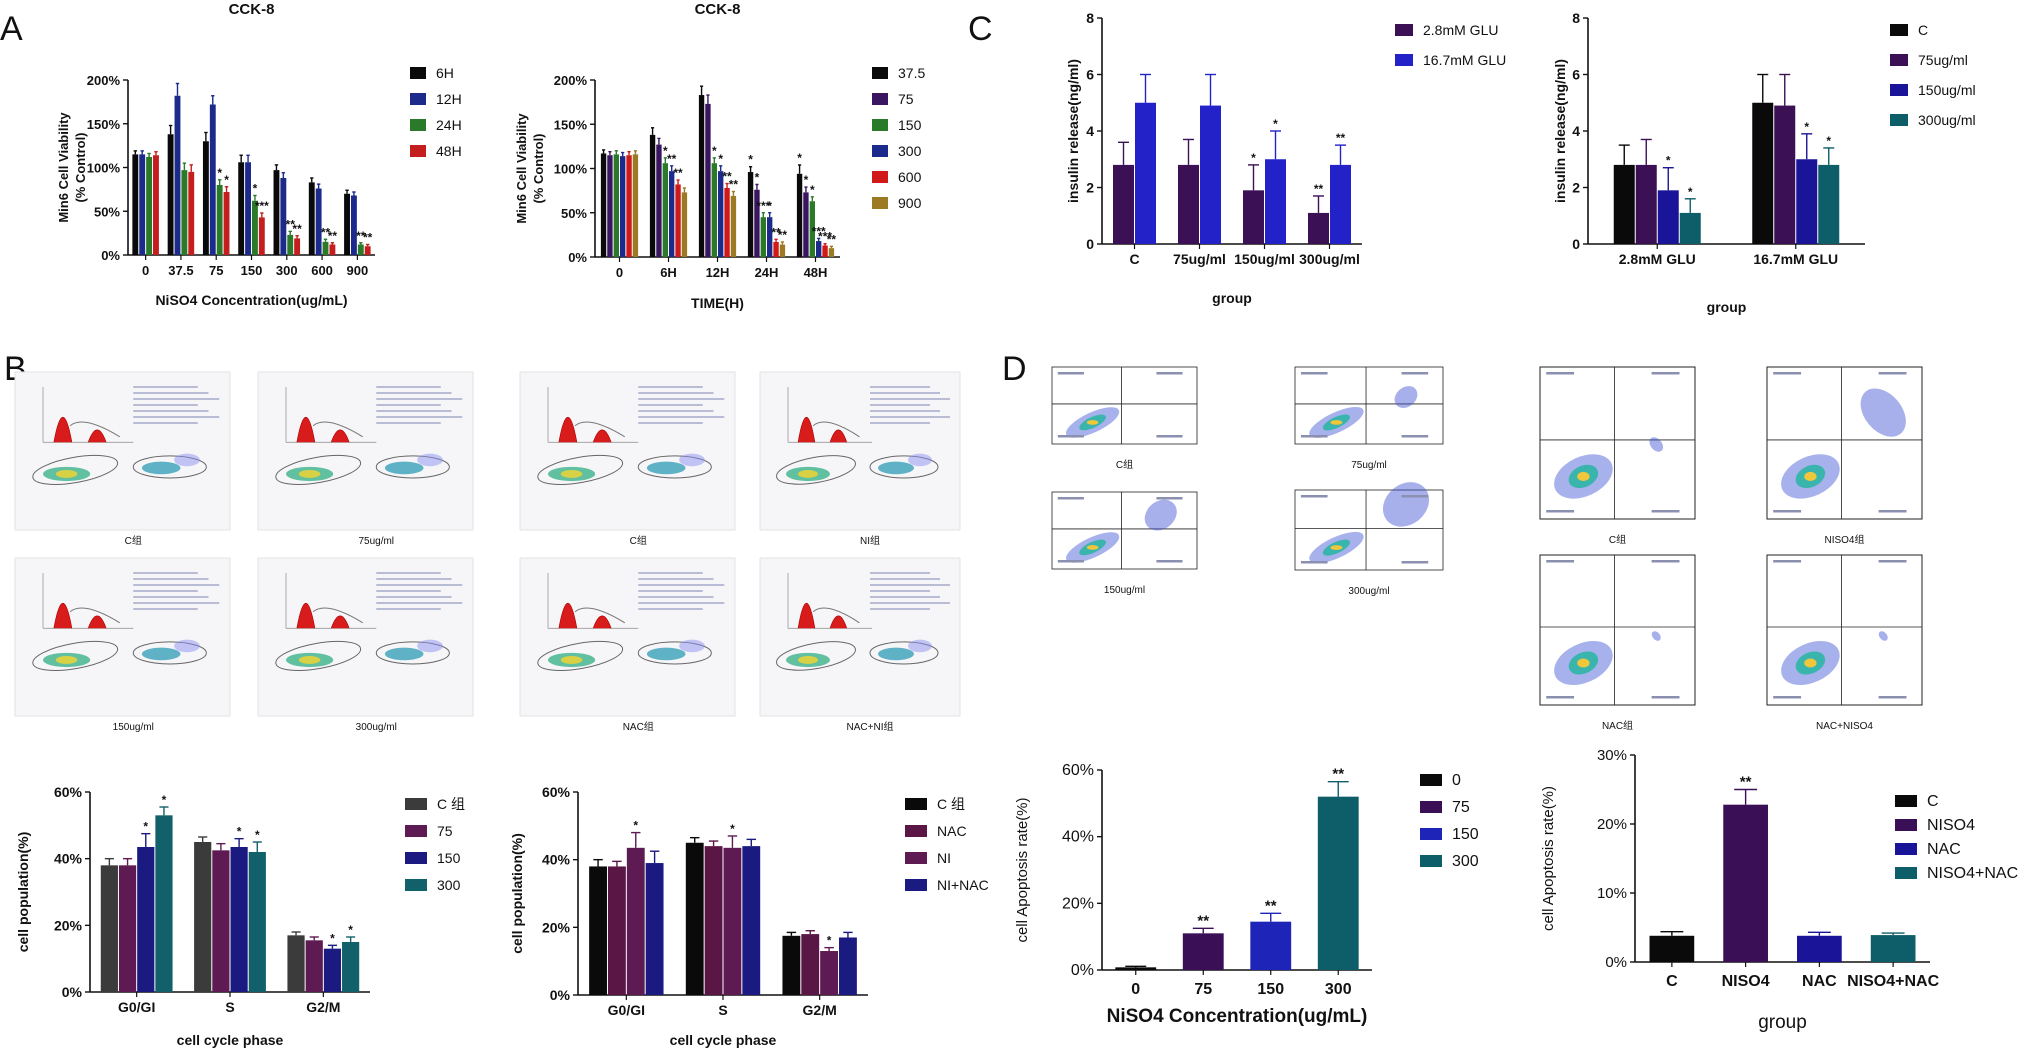  Describe the element at coordinates (678, 220) in the screenshot. I see `bar-600-6h` at that location.